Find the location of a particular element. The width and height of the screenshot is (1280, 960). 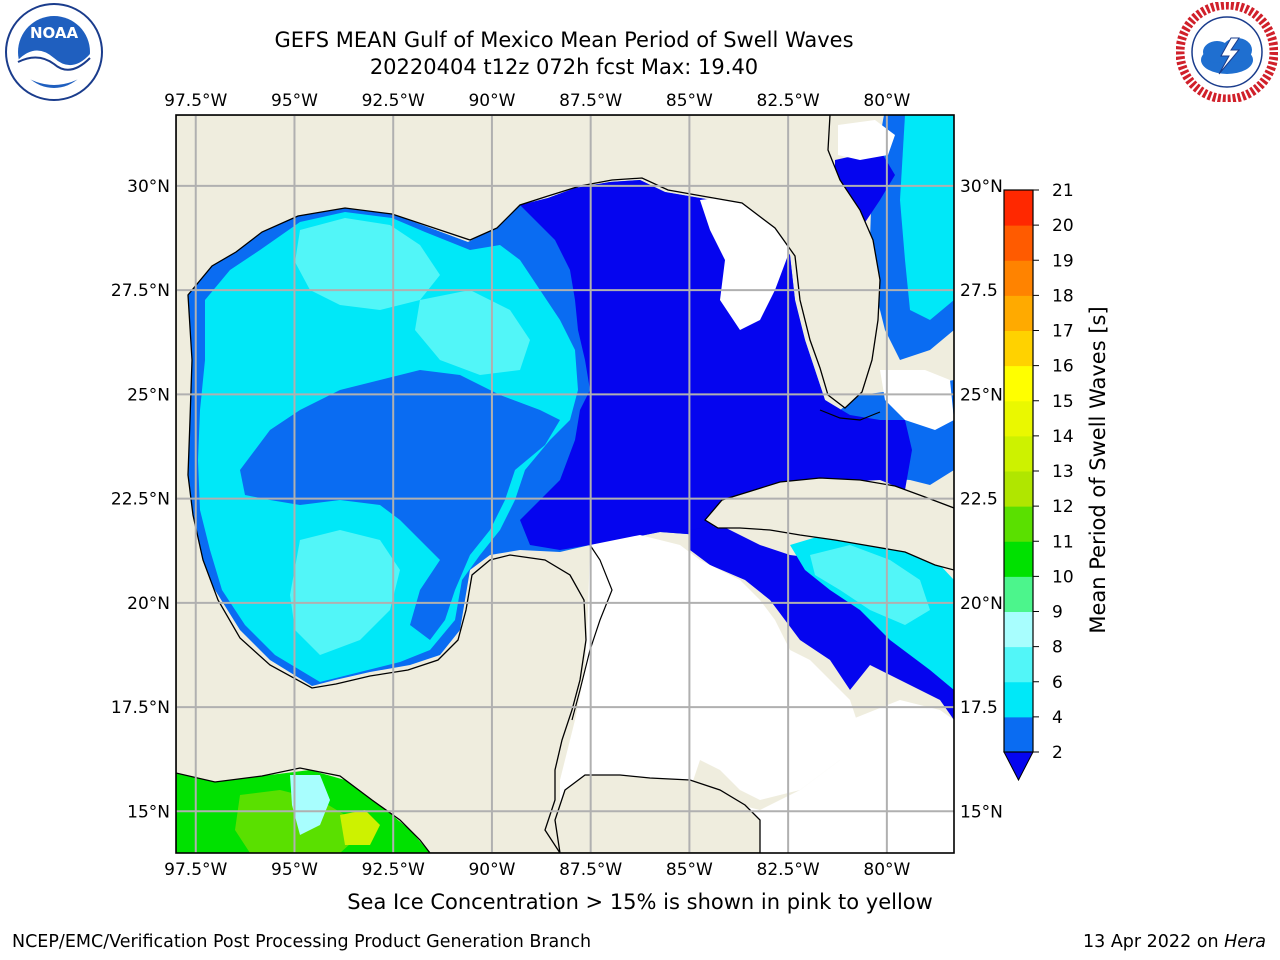

colorbar-tick-label: 21 is located at coordinates (1063, 191).